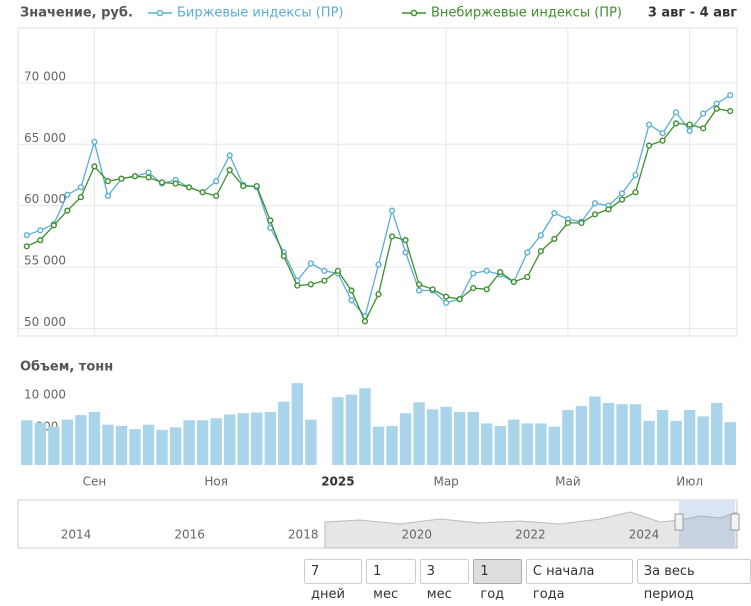  What do you see at coordinates (76, 535) in the screenshot?
I see `navigator-label: 2014` at bounding box center [76, 535].